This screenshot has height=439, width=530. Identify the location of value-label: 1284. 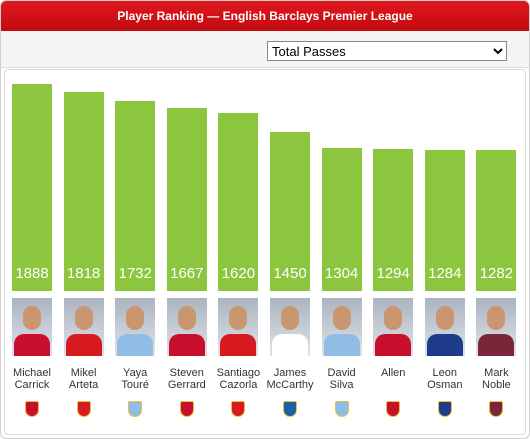
(445, 273).